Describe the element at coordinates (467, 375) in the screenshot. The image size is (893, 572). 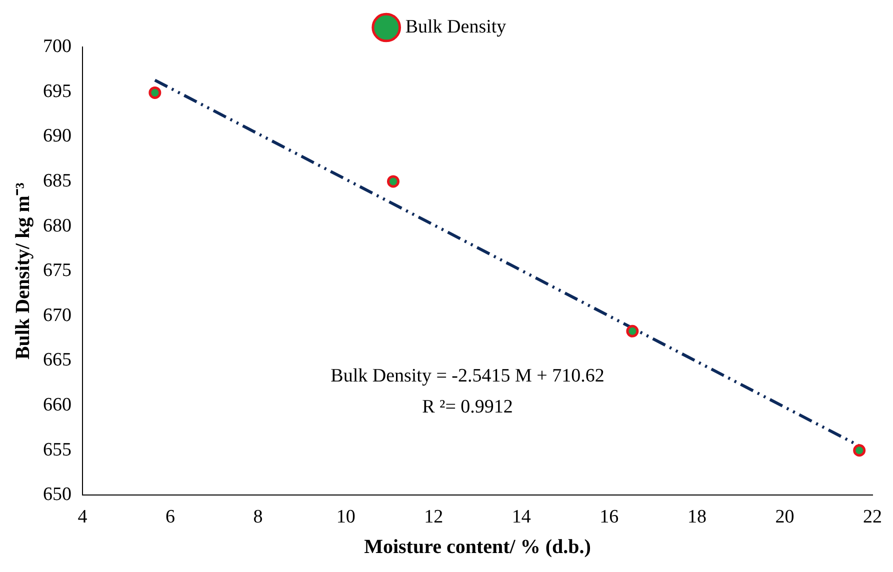
I see `annotation: Bulk Density = -2.5415 M + 710.62` at that location.